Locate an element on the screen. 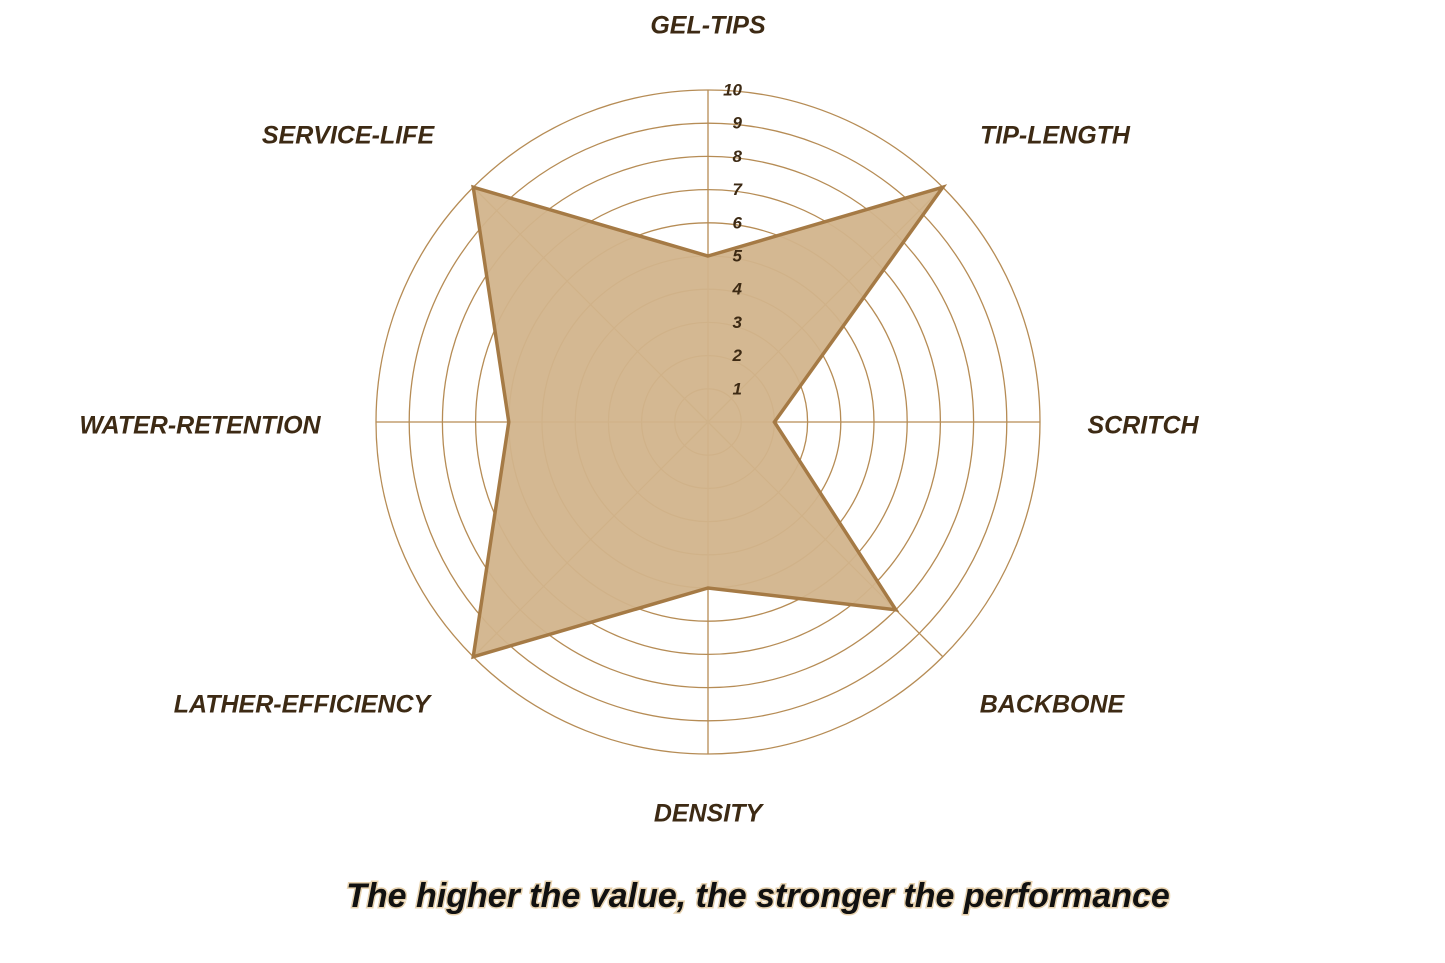  category-label: SCRITCH is located at coordinates (1143, 426).